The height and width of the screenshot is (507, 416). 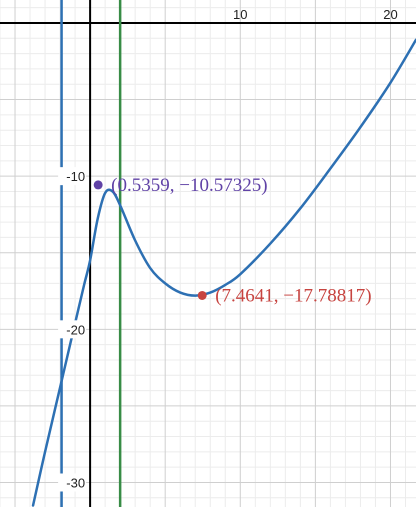 I want to click on x-tick-label: 20, so click(x=390, y=14).